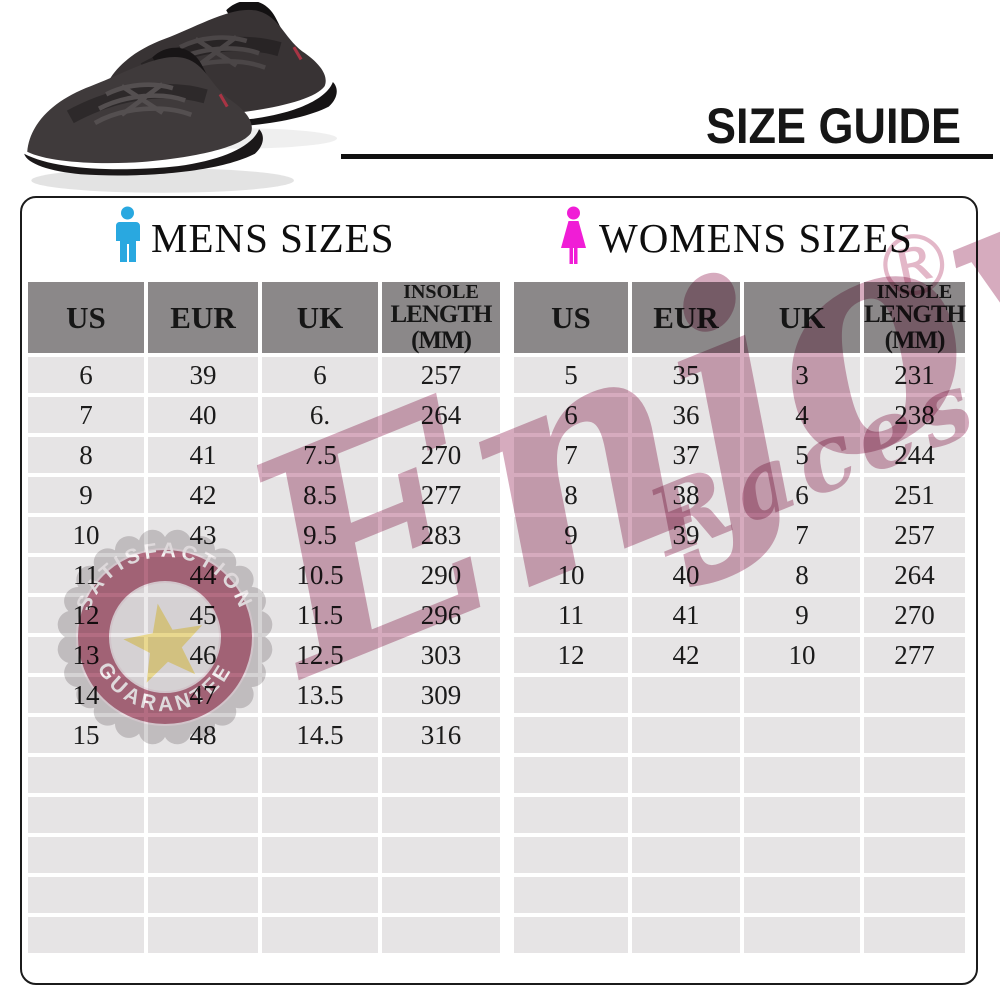 This screenshot has height=1000, width=1000. I want to click on title-underline, so click(667, 156).